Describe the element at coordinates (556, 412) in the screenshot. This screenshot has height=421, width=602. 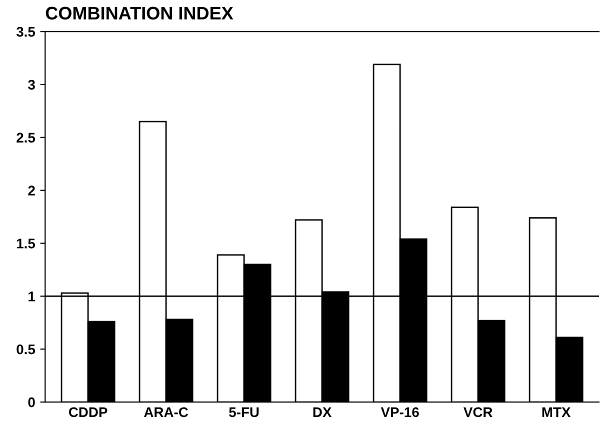
I see `x-tick-label: MTX` at that location.